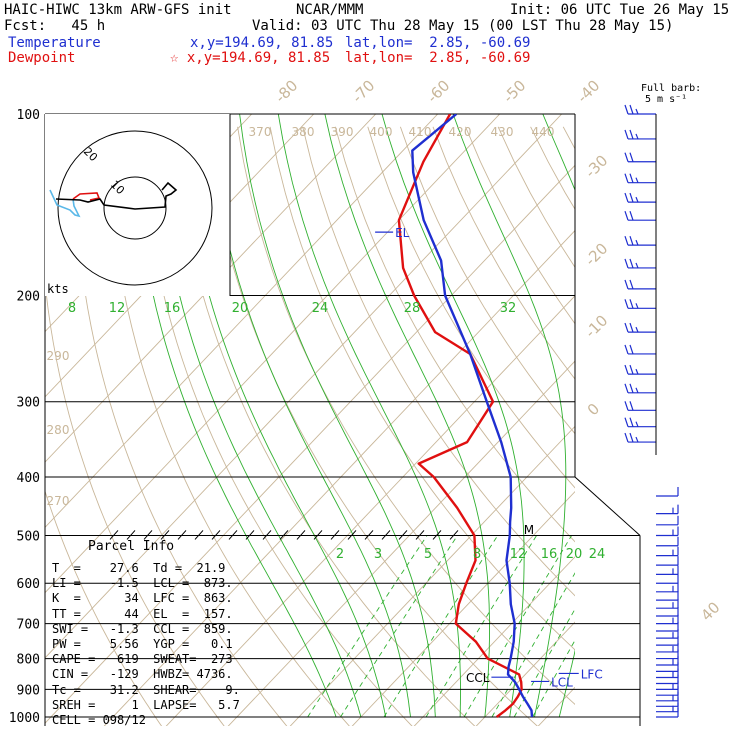  What do you see at coordinates (363, 91) in the screenshot?
I see `isotherm-label: -70` at bounding box center [363, 91].